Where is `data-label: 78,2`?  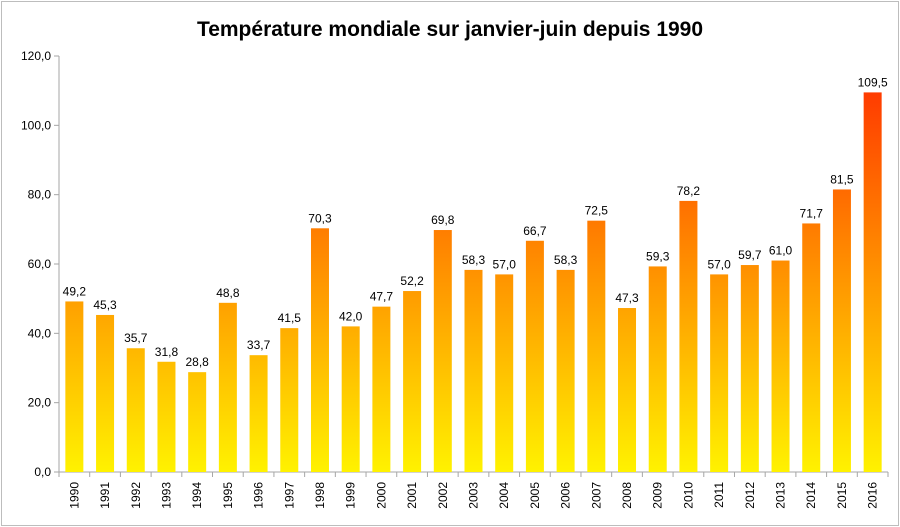
data-label: 78,2 is located at coordinates (689, 191).